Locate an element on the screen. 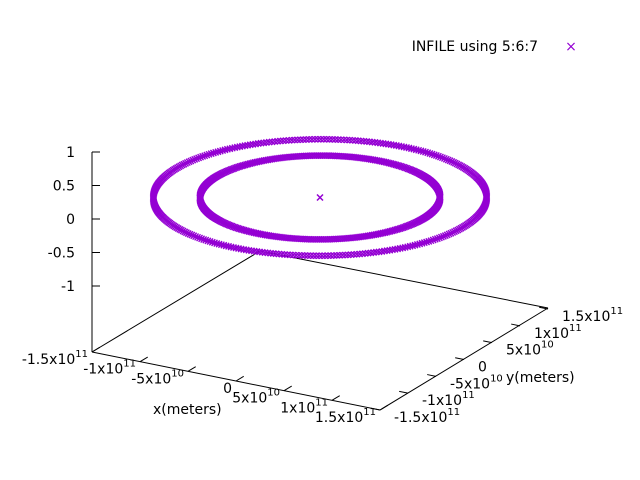 The image size is (640, 480). x-tick-label: -1x10¹¹ is located at coordinates (109, 368).